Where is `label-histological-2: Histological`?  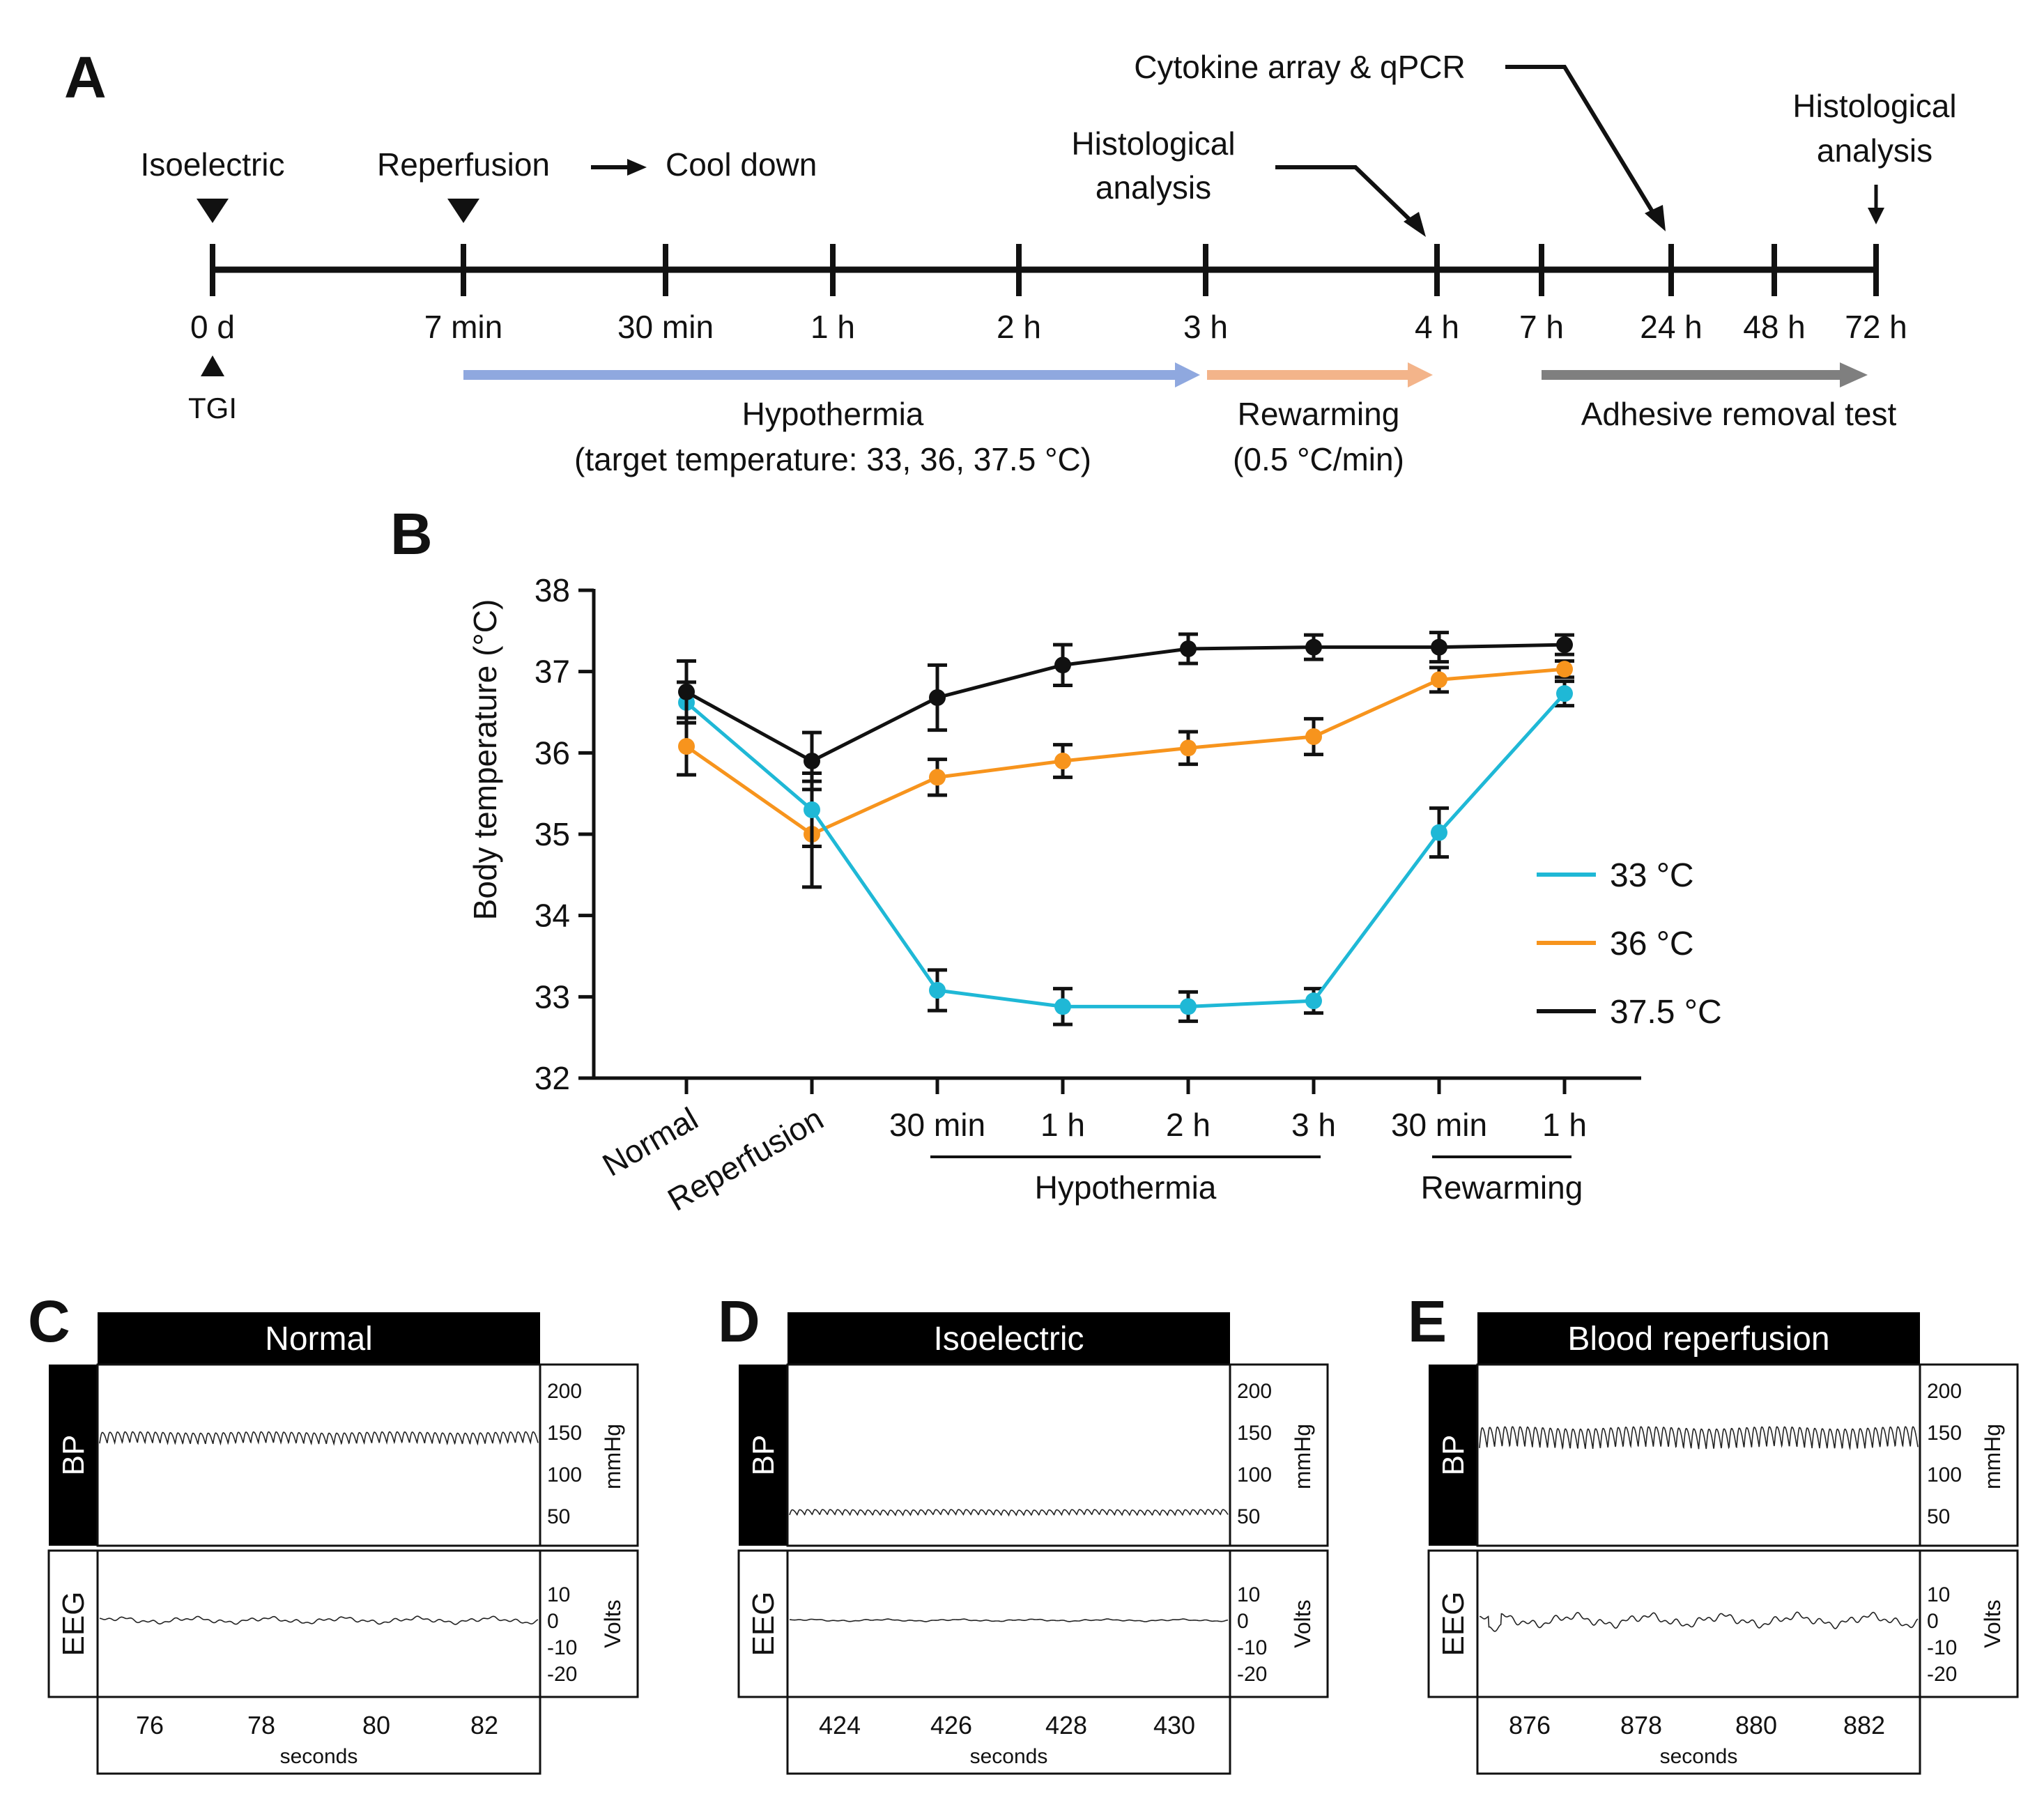 label-histological-2: Histological is located at coordinates (1874, 106).